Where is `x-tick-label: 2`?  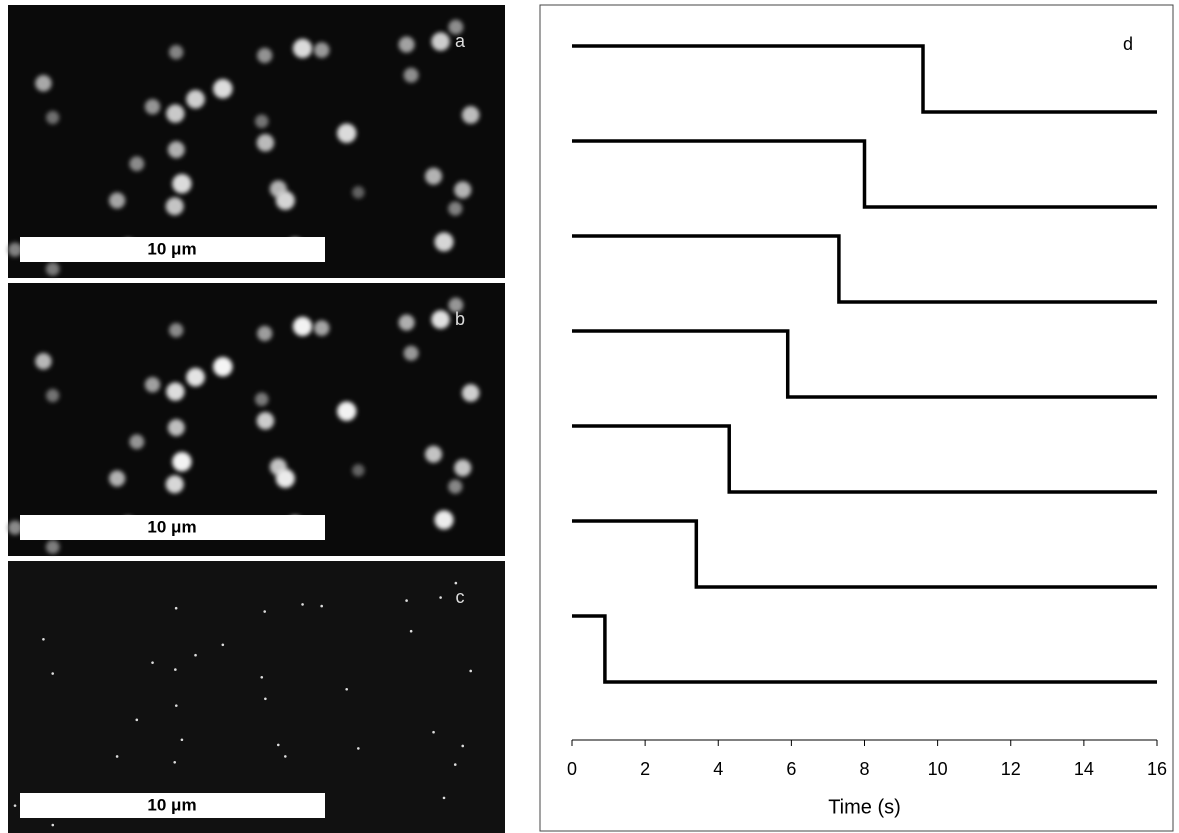 x-tick-label: 2 is located at coordinates (645, 769).